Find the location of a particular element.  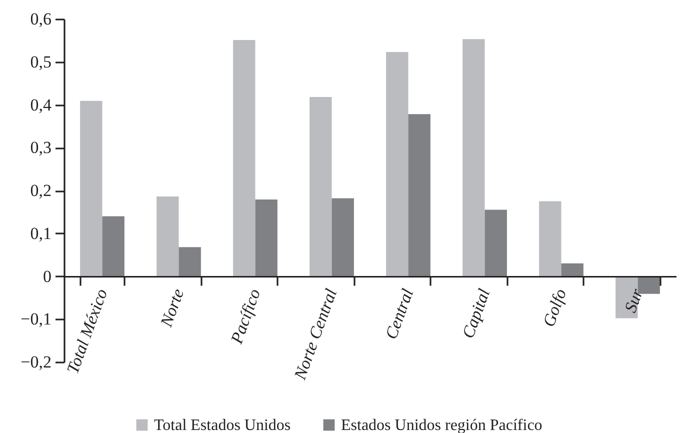

y-tick-label: 0,2 is located at coordinates (41, 190).